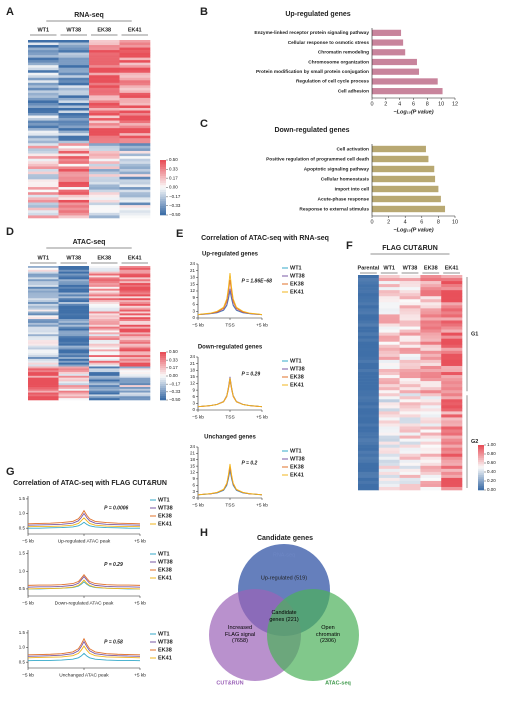 This screenshot has height=707, width=528. What do you see at coordinates (193, 453) in the screenshot?
I see `y-tick-label: 21` at bounding box center [193, 453].